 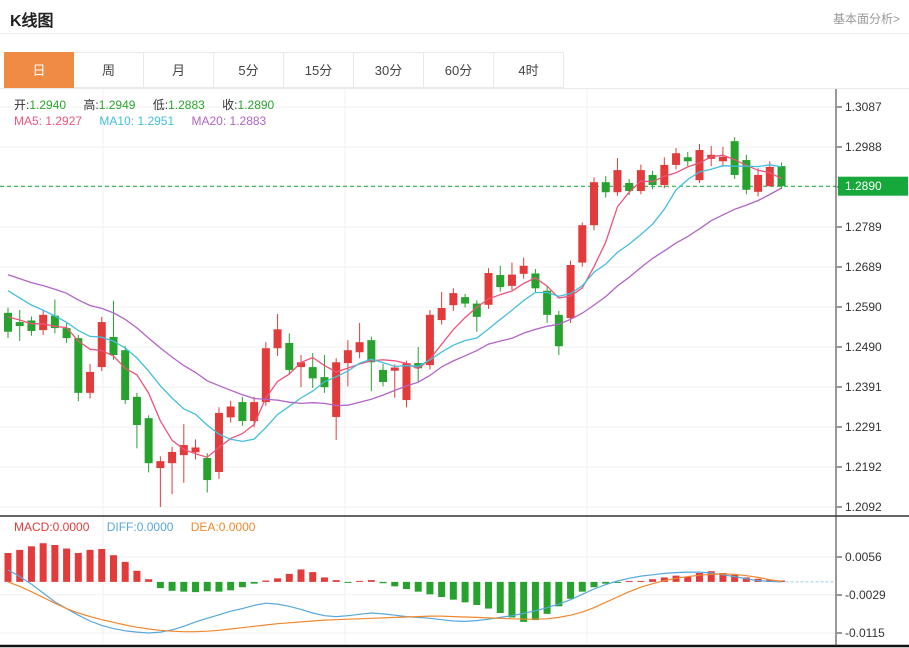 What do you see at coordinates (863, 227) in the screenshot?
I see `y-axis-label: 1.2789` at bounding box center [863, 227].